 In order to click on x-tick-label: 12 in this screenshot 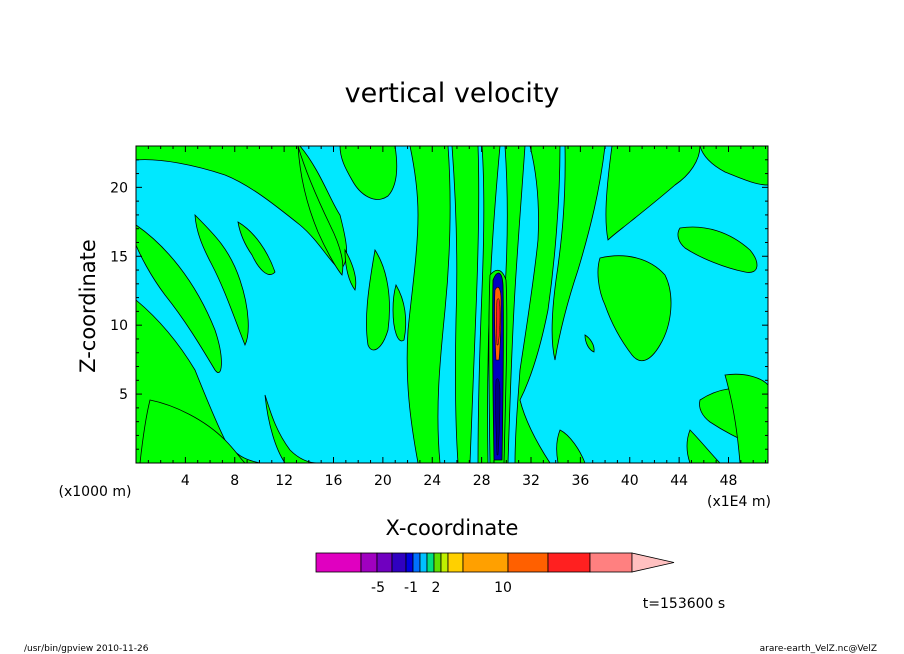, I will do `click(284, 481)`.